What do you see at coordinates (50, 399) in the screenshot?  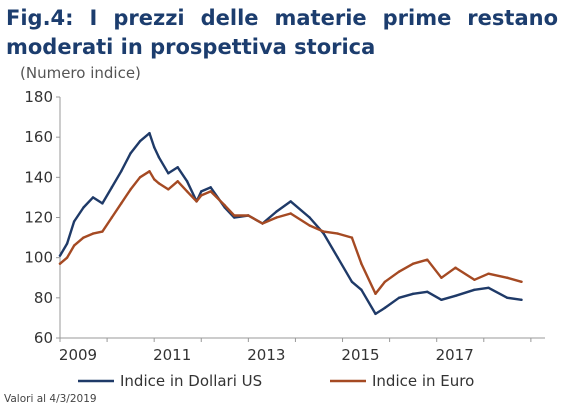 I see `footnote: Valori al 4/3/2019` at bounding box center [50, 399].